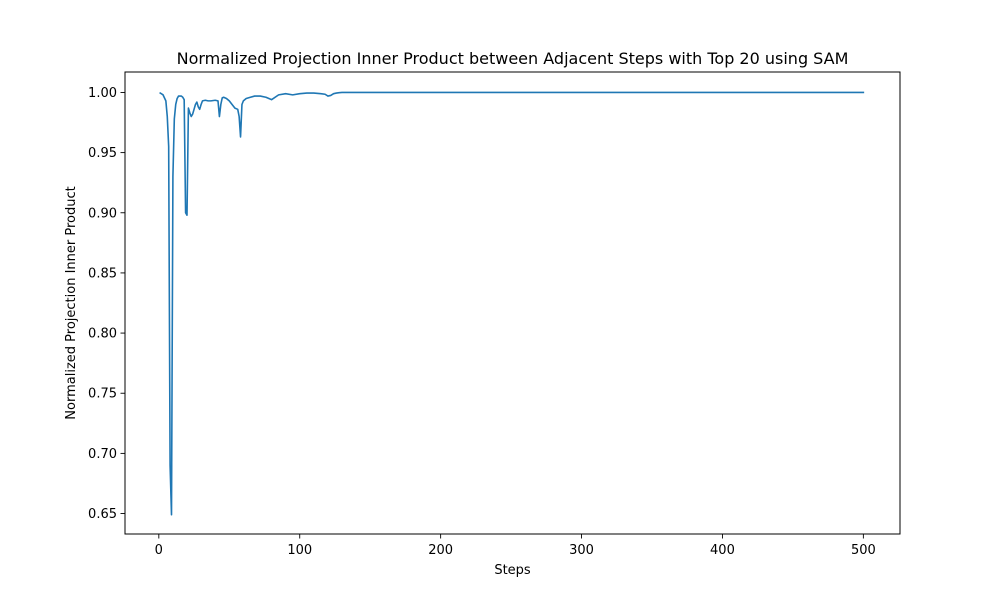  I want to click on x-tick-label: 0, so click(159, 550).